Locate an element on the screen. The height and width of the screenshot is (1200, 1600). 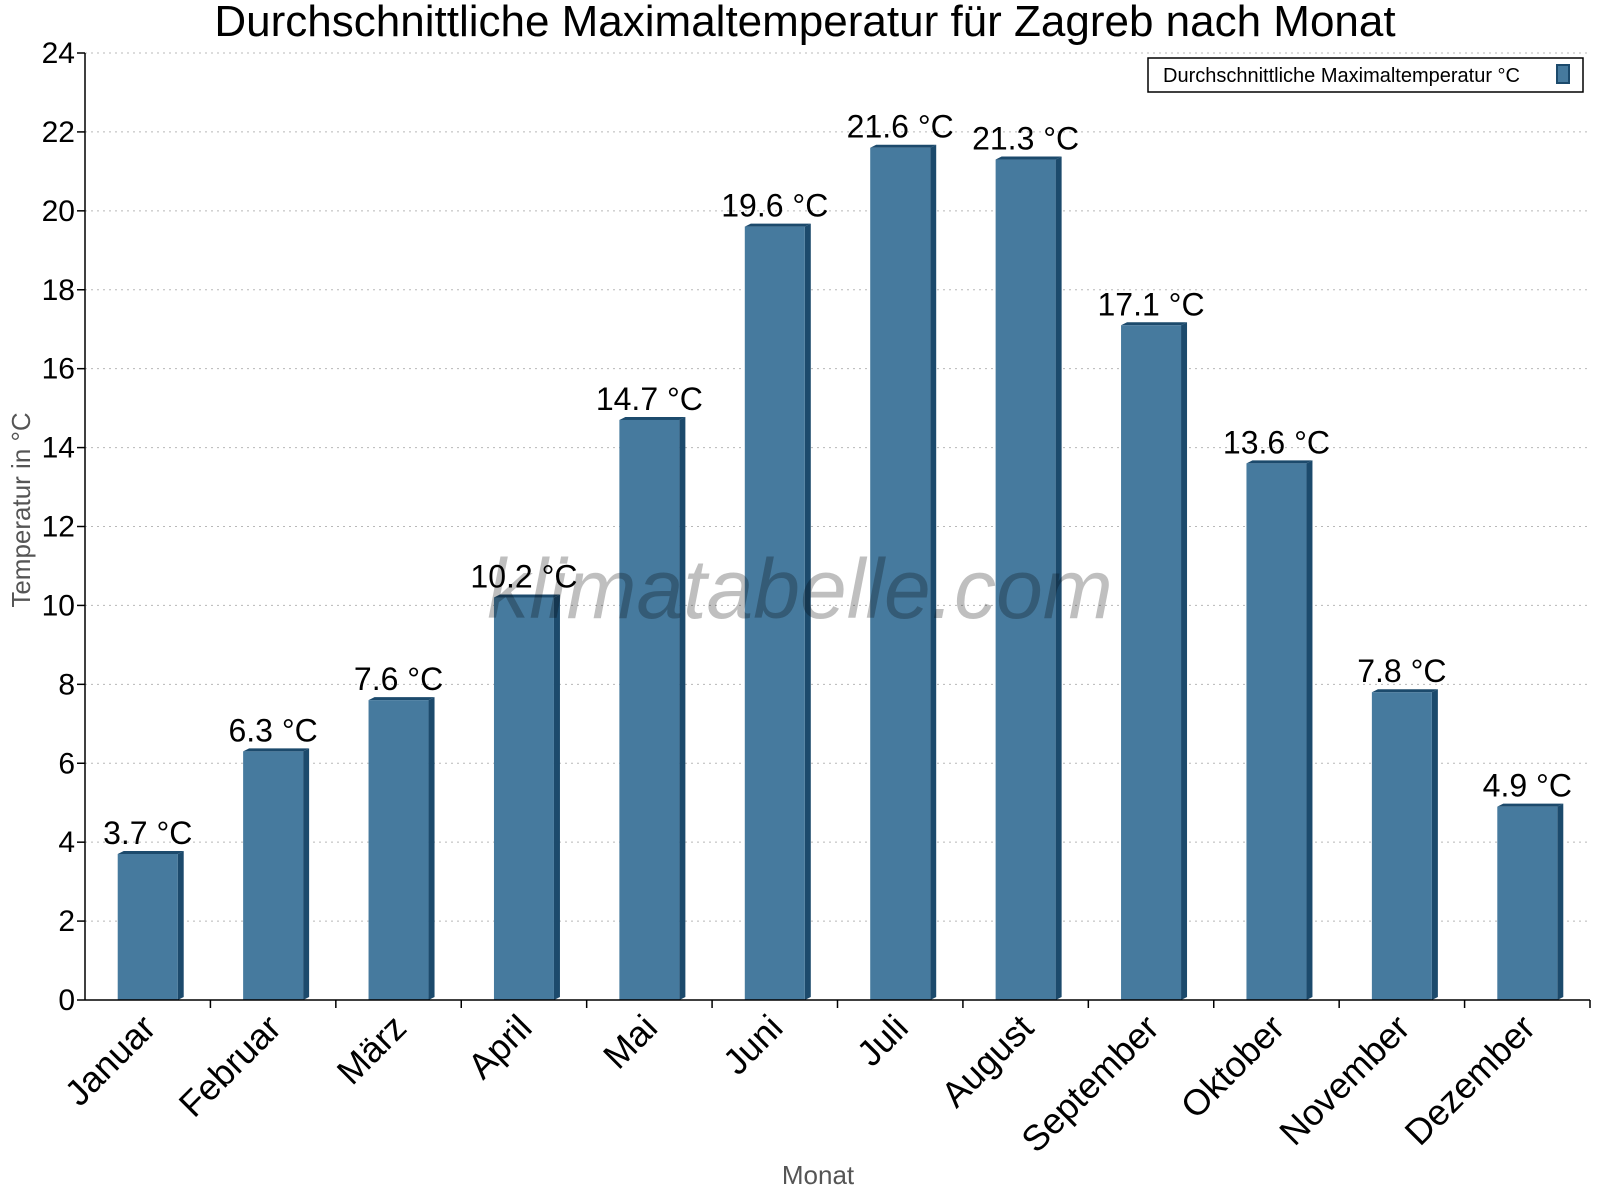
x-tick-label: Mai is located at coordinates (630, 1042).